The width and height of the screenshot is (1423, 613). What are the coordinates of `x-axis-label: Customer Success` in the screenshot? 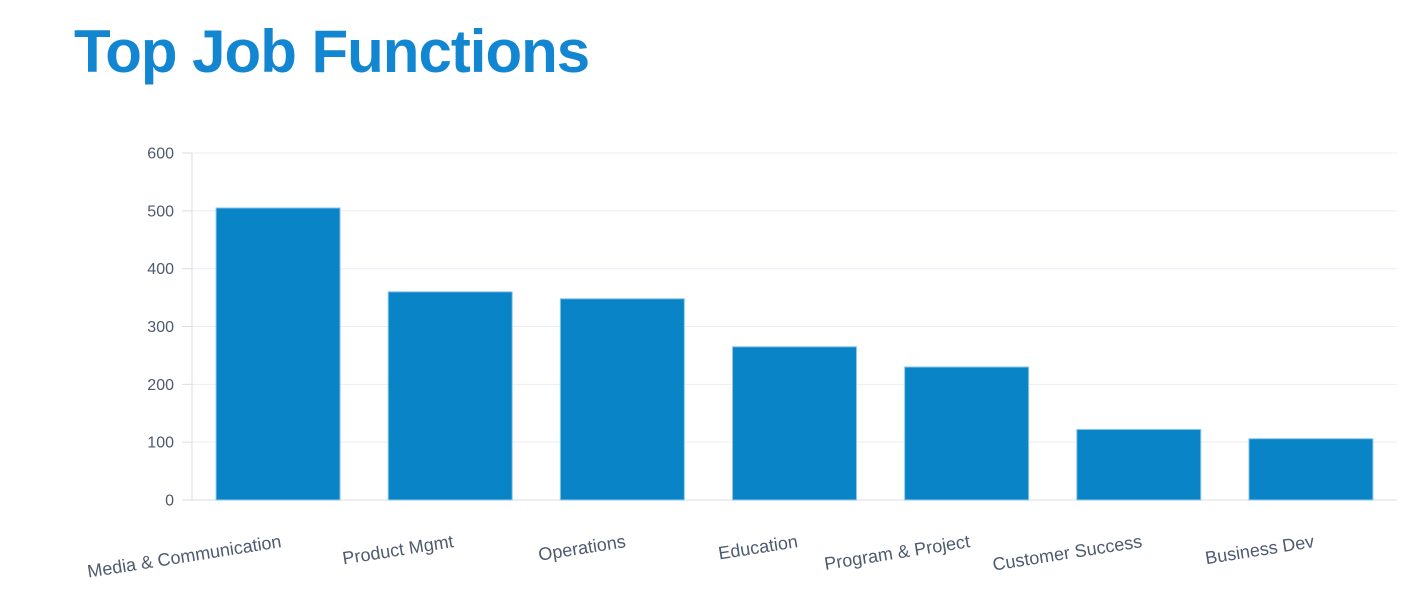 It's located at (1067, 552).